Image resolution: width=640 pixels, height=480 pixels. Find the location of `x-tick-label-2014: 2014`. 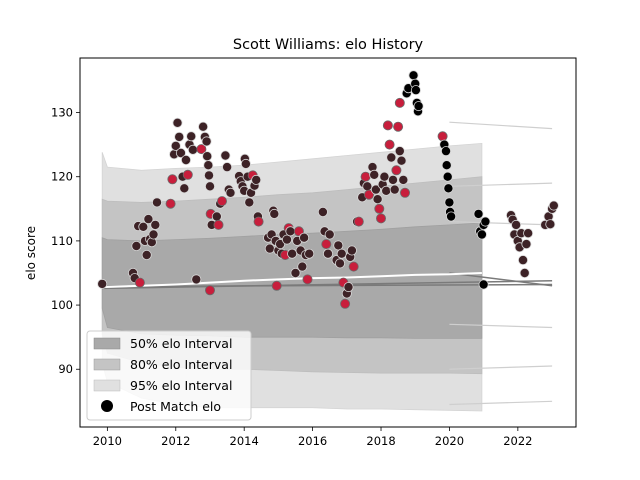

x-tick-label-2014: 2014 is located at coordinates (244, 441).